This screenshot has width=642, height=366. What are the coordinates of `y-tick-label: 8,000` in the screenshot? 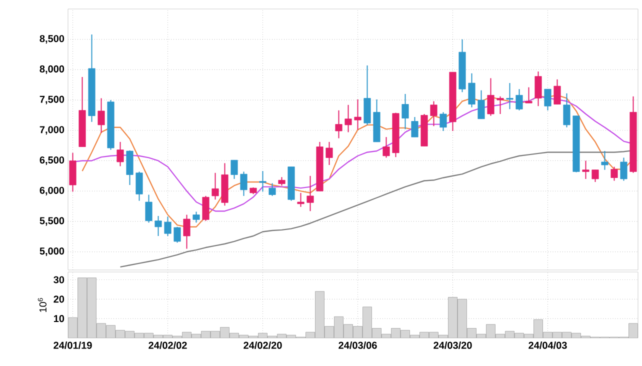 It's located at (52, 69).